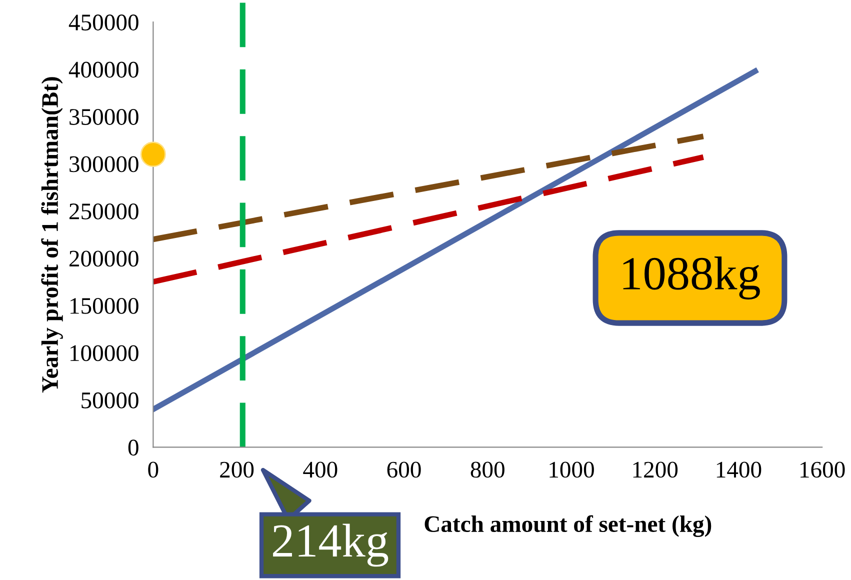  I want to click on annotation: 214kg, so click(330, 545).